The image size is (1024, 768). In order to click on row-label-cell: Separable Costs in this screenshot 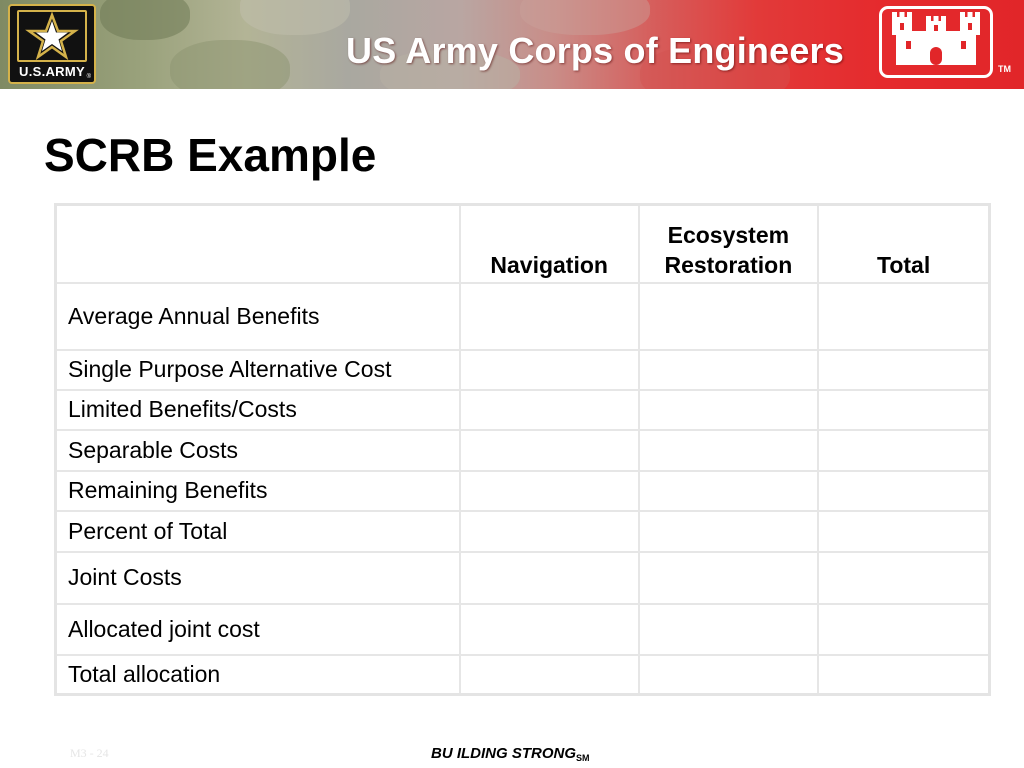, I will do `click(257, 450)`.